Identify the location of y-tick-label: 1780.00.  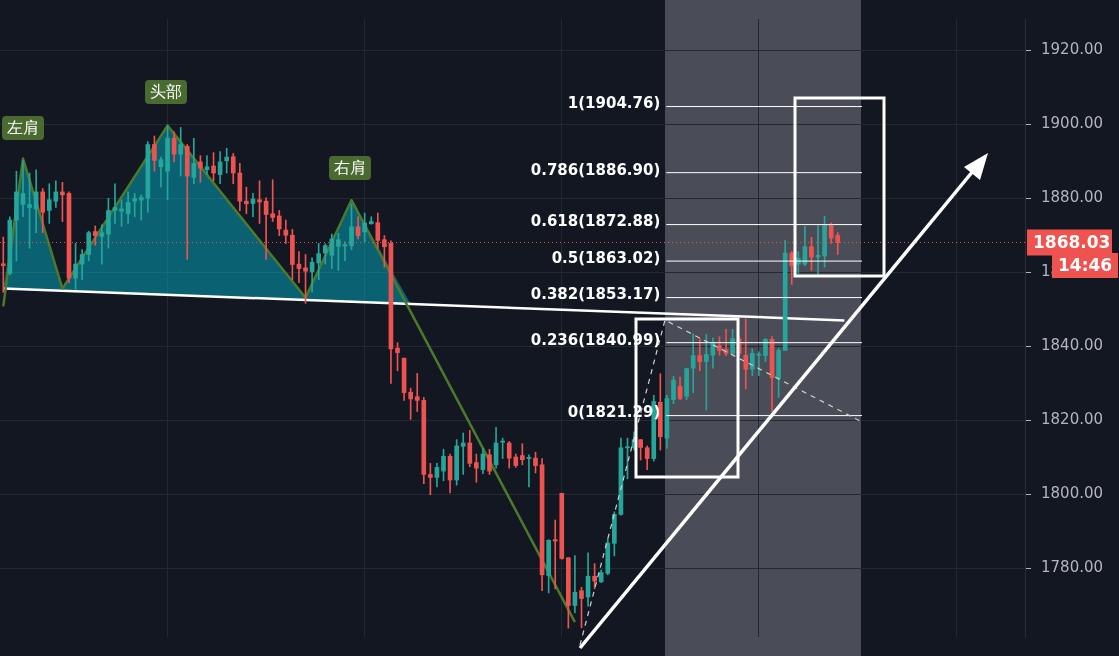
(1072, 567).